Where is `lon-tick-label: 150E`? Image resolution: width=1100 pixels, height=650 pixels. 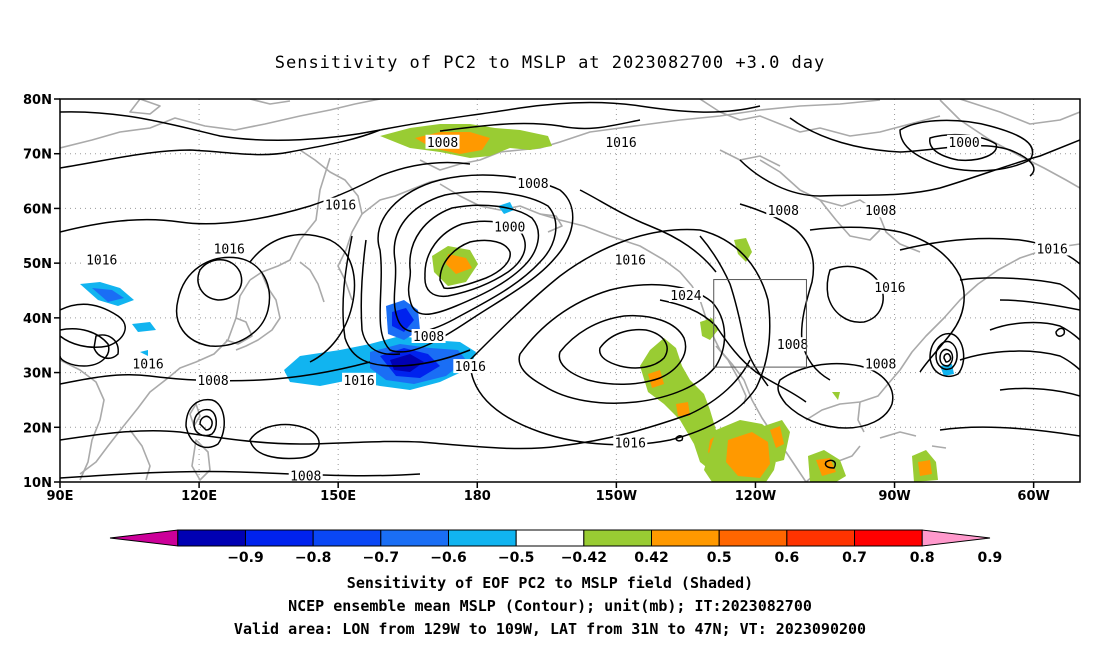
lon-tick-label: 150E is located at coordinates (338, 496).